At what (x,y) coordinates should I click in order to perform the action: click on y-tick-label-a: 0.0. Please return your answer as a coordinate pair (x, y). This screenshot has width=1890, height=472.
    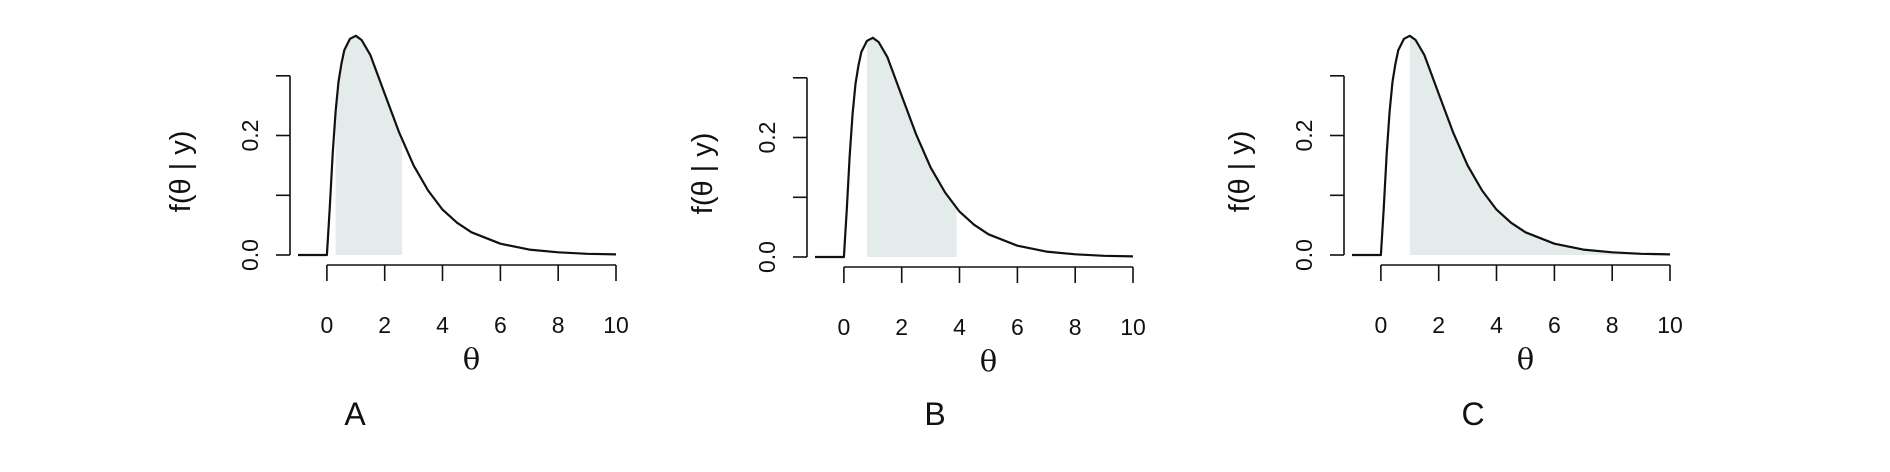
    Looking at the image, I should click on (250, 255).